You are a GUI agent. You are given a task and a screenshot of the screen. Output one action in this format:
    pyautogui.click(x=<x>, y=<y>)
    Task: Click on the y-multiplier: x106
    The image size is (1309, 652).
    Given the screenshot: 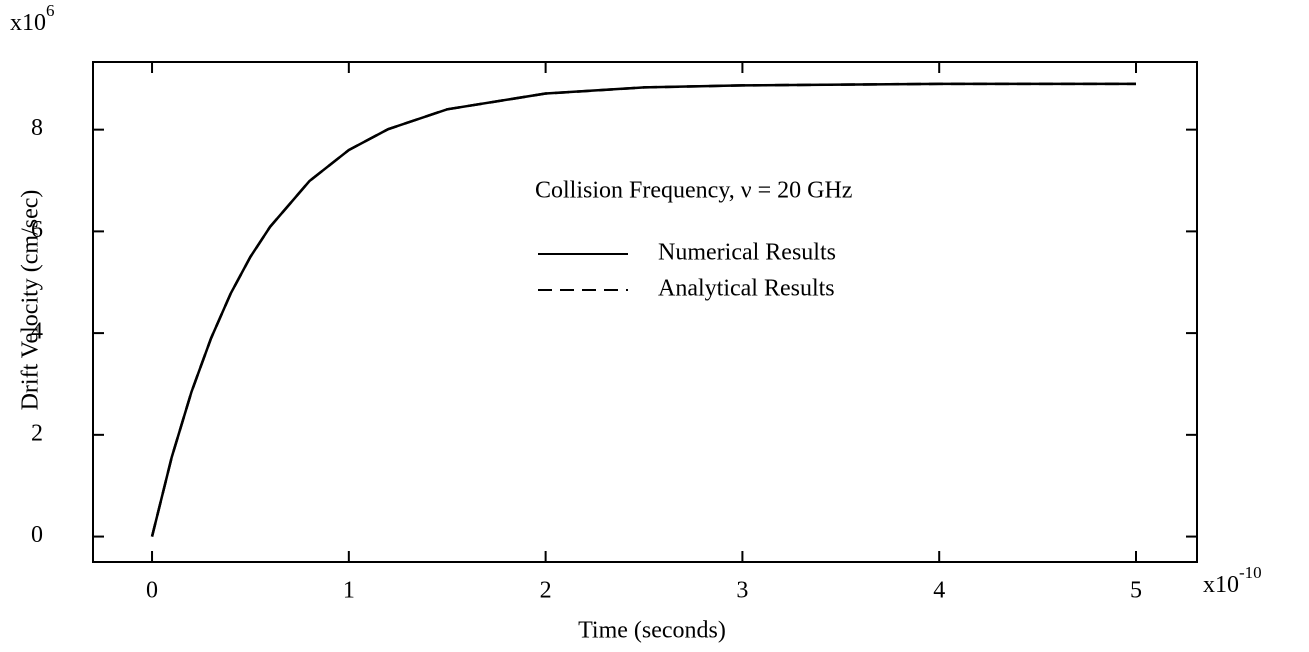 What is the action you would take?
    pyautogui.click(x=32, y=18)
    